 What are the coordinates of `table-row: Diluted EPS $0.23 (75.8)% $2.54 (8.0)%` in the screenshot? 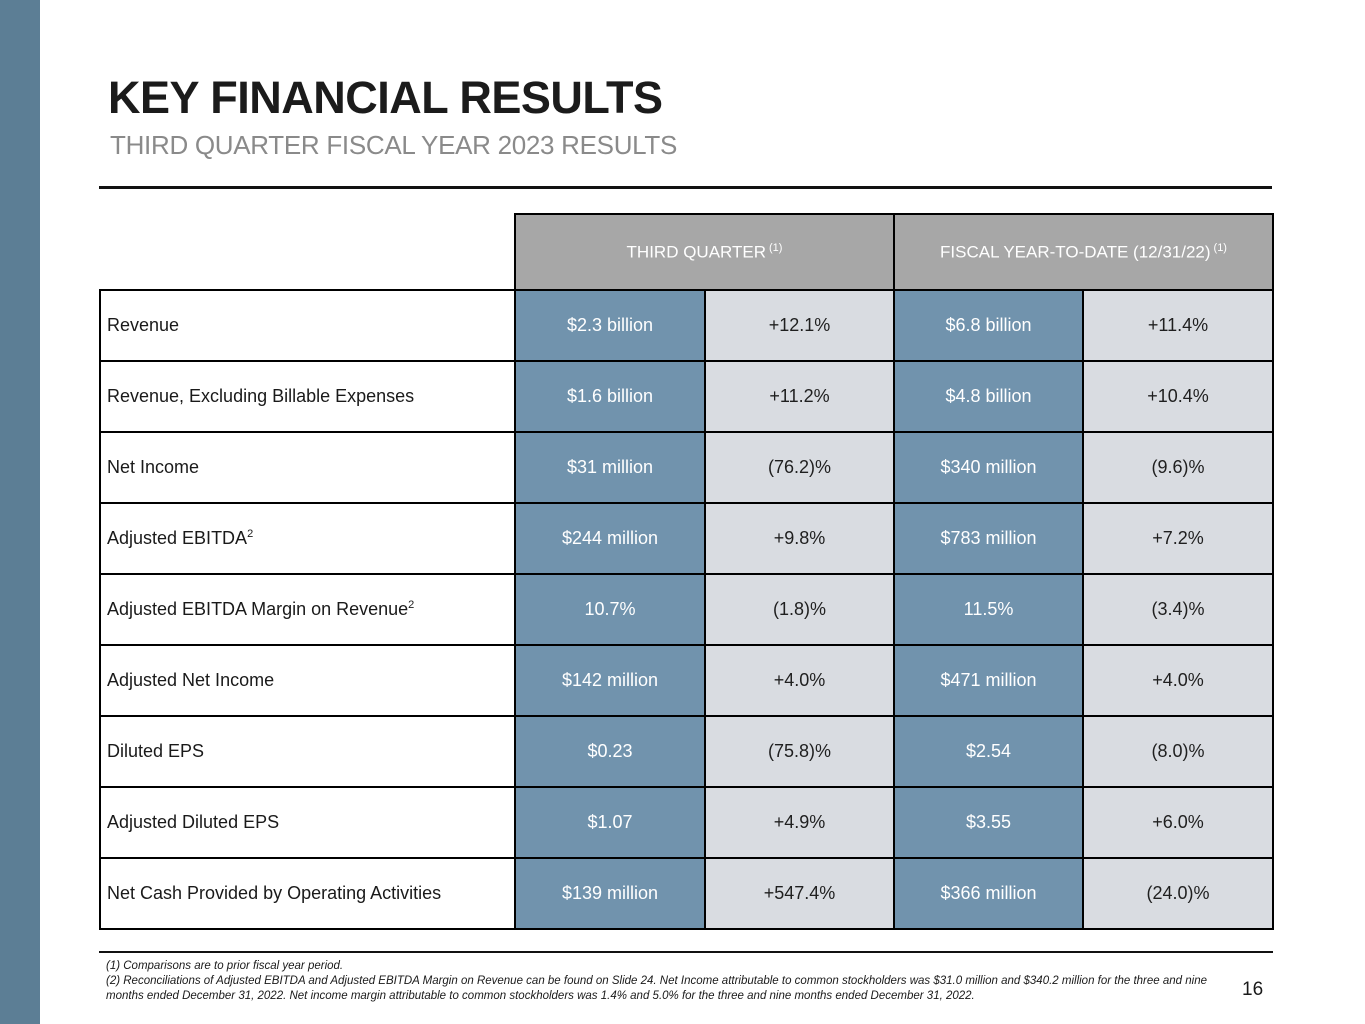 It's located at (686, 751).